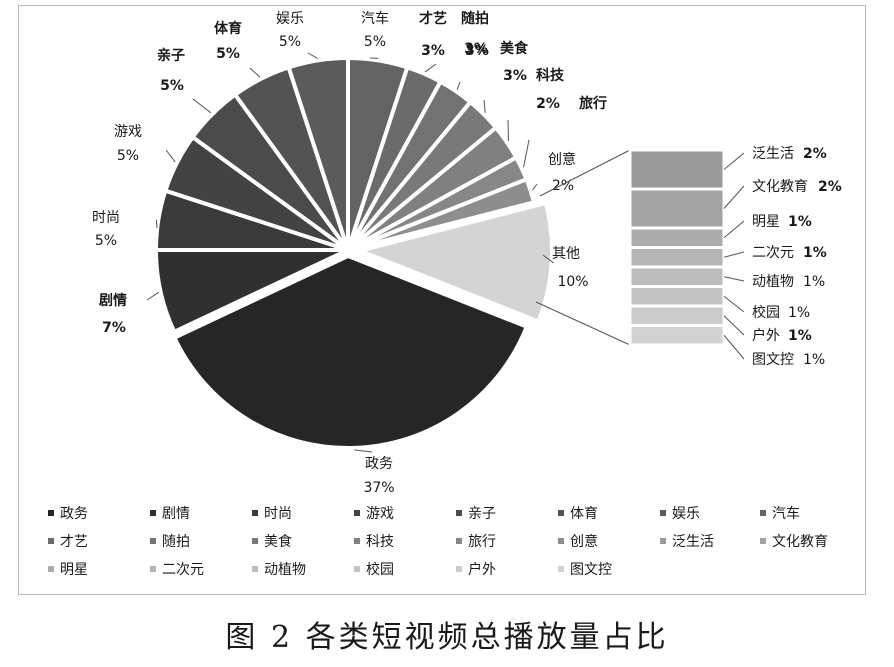 The width and height of the screenshot is (894, 667). I want to click on legend-item-e6b1bde8bda6: 汽车, so click(780, 513).